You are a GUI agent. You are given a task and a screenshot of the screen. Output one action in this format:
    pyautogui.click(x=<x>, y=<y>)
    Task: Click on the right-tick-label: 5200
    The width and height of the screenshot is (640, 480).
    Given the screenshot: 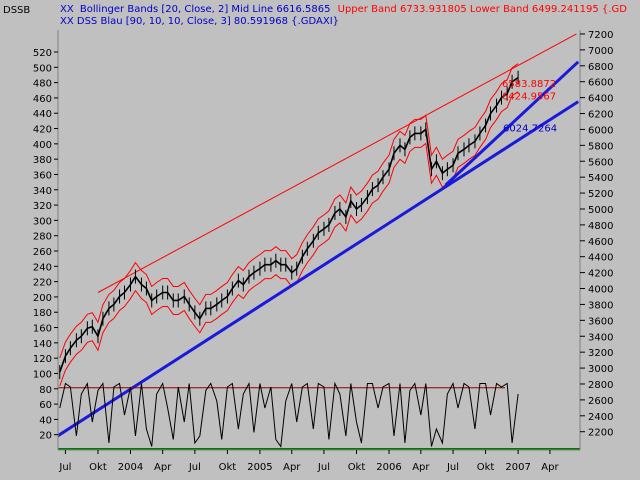 What is the action you would take?
    pyautogui.click(x=600, y=194)
    